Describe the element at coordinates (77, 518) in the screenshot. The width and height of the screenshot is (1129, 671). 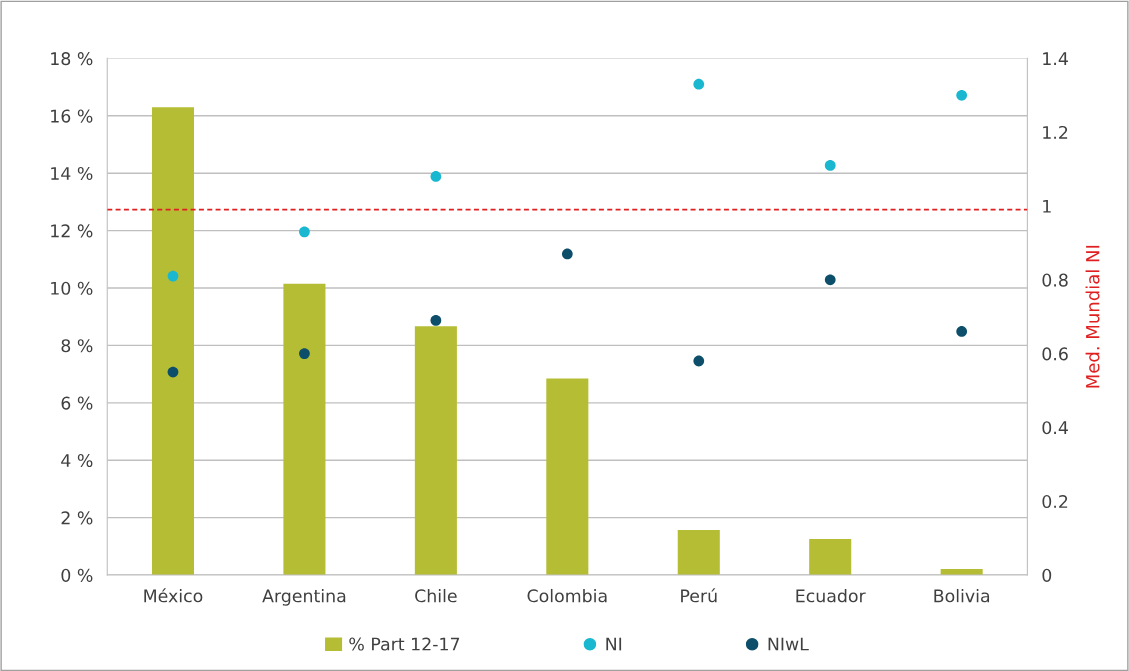
I see `y-tick-label: 2 %` at that location.